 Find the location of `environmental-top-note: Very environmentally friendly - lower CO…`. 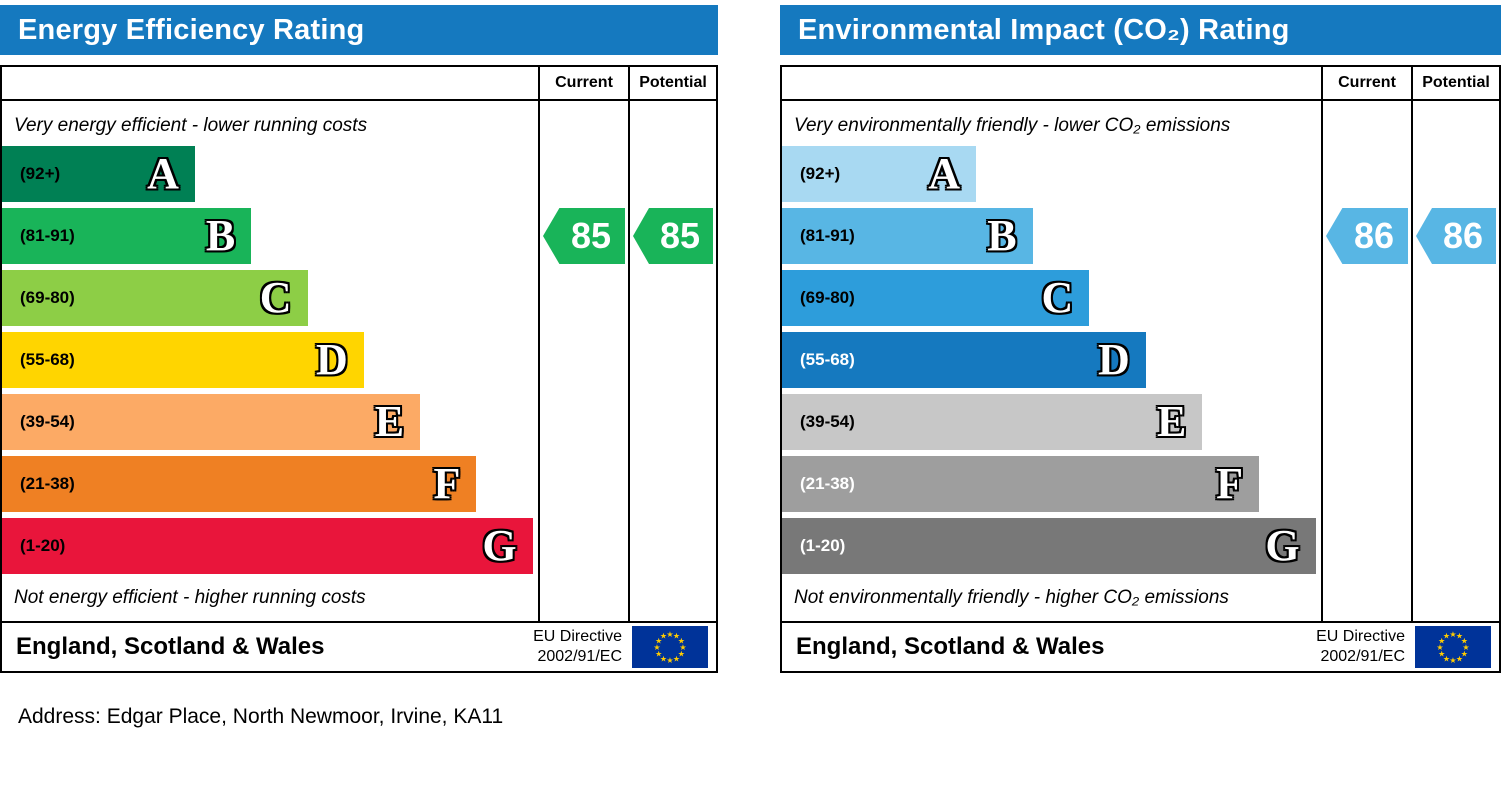

environmental-top-note: Very environmentally friendly - lower CO… is located at coordinates (1012, 125).